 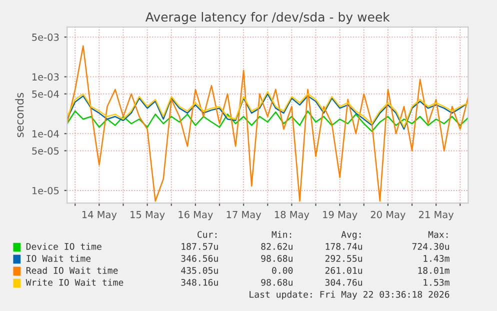 I want to click on x-tick-label: 19 May, so click(x=340, y=215).